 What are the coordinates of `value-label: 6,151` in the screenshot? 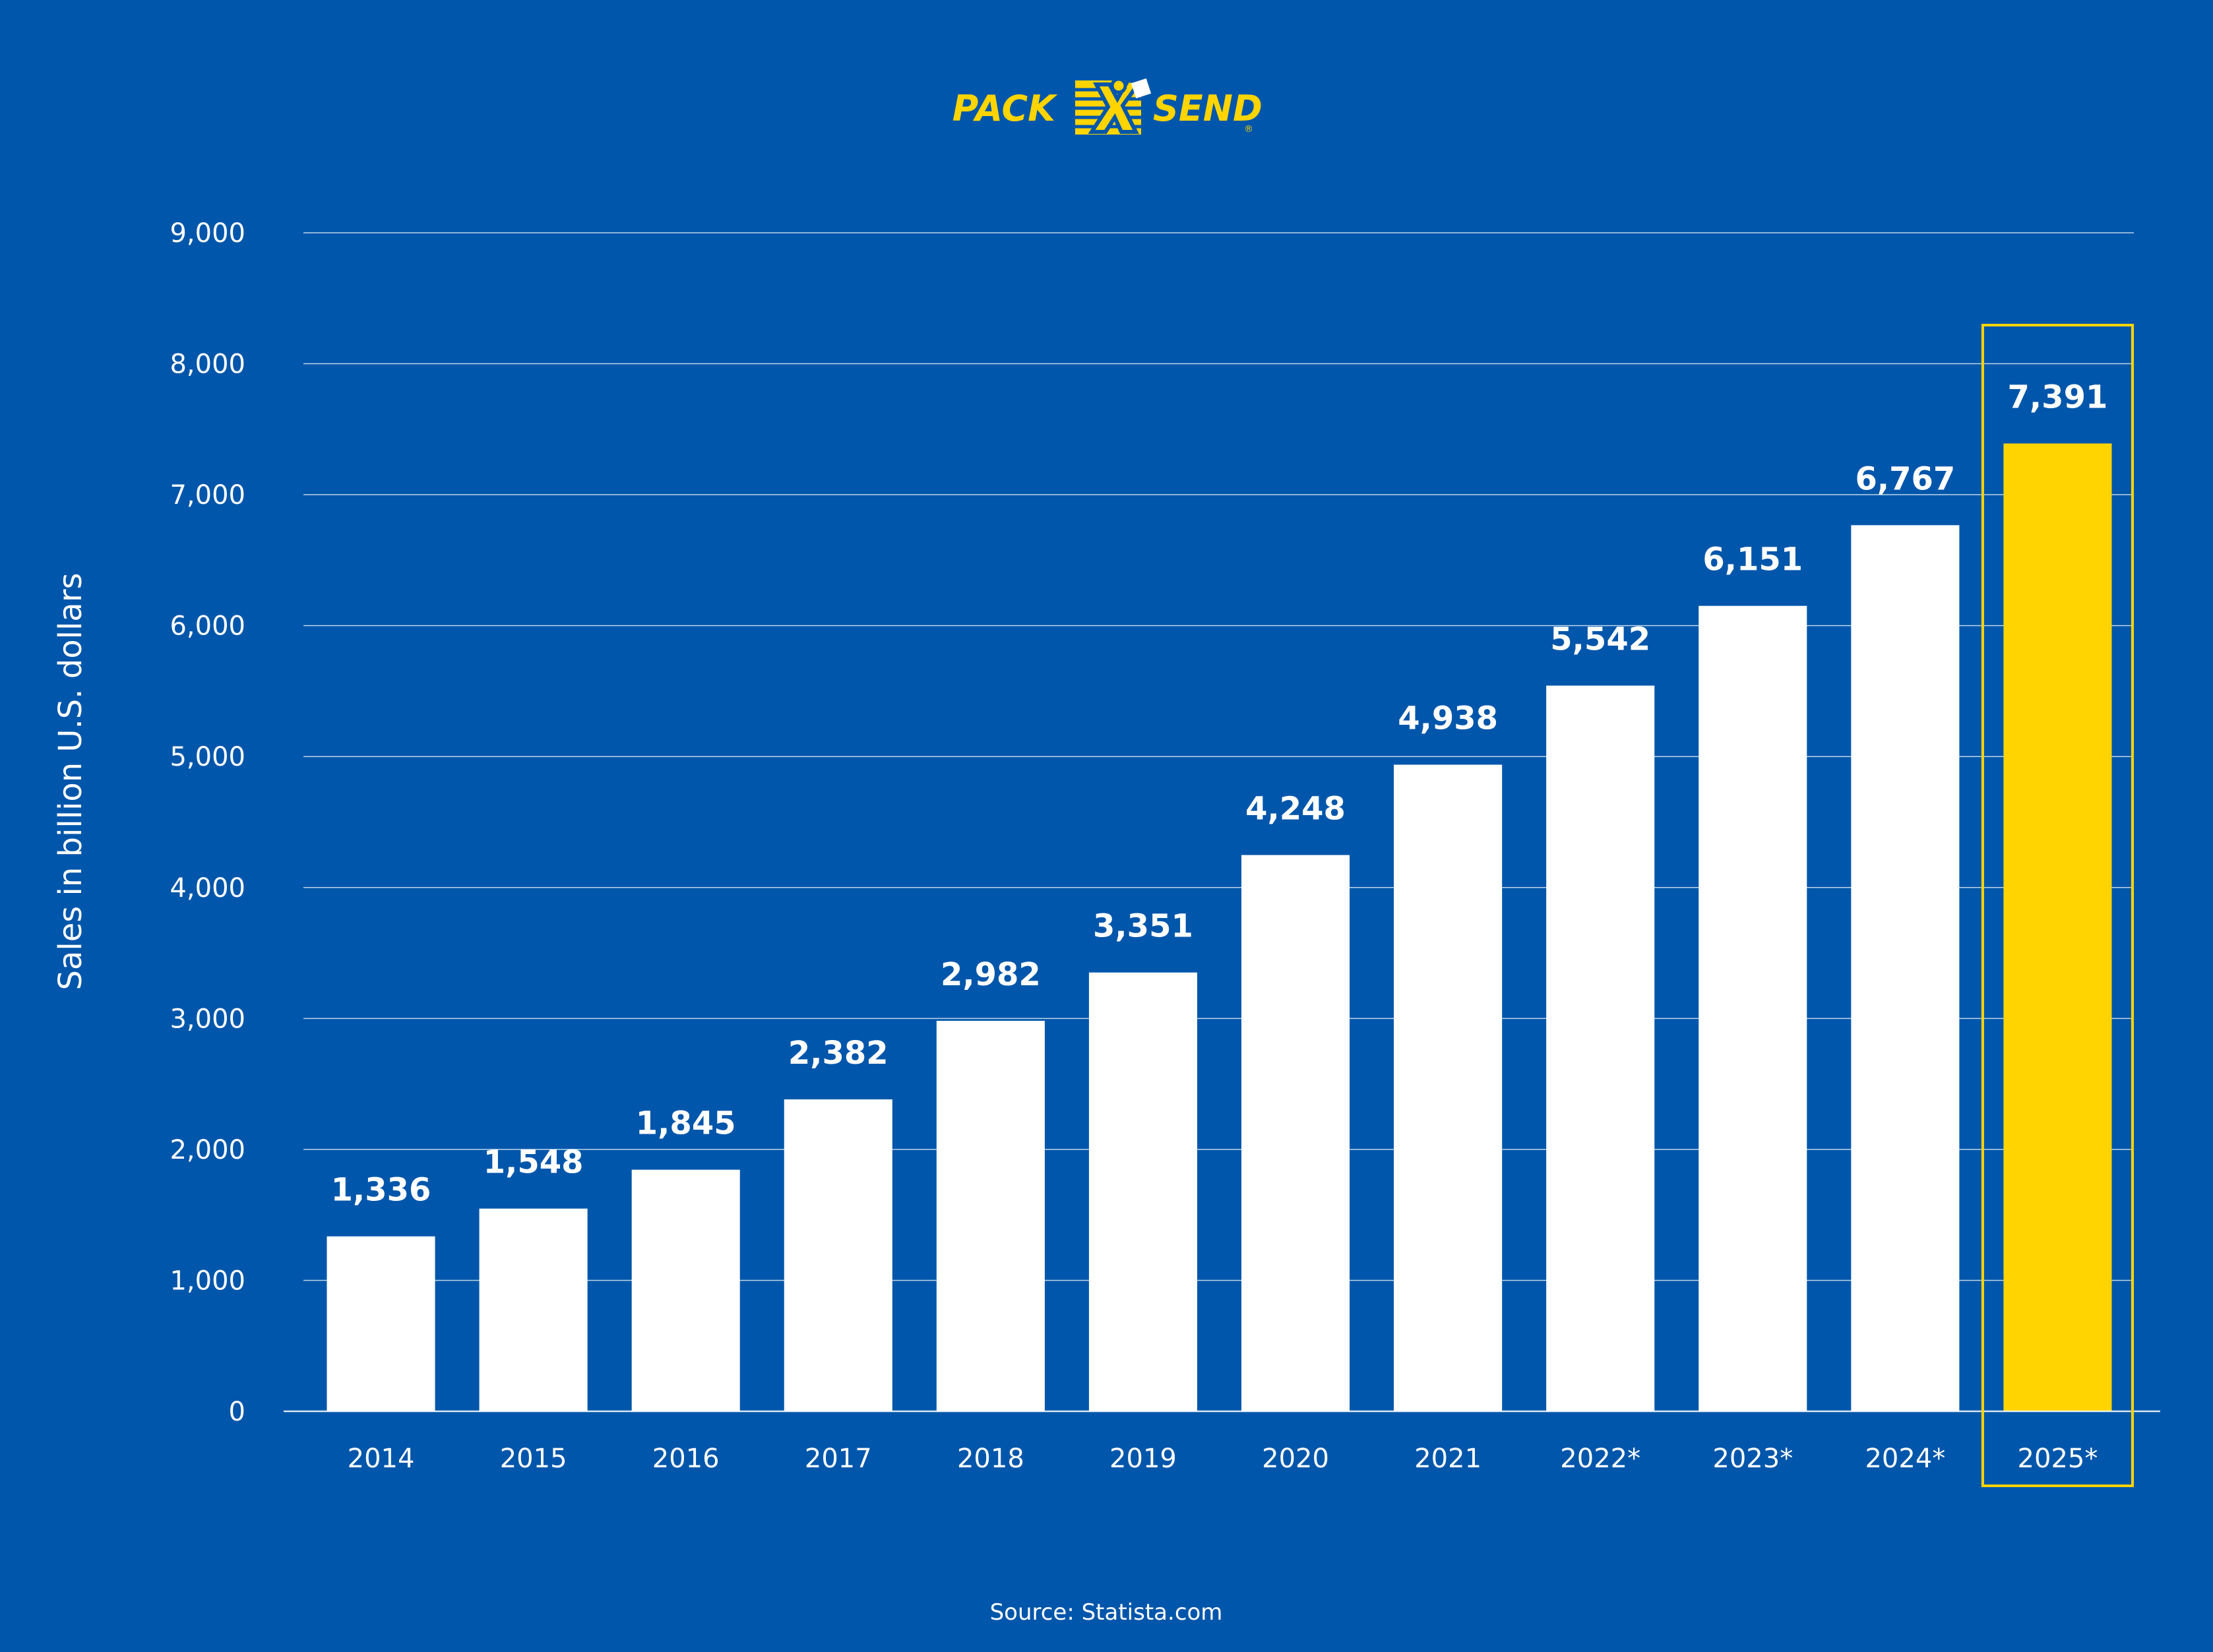 It's located at (1752, 559).